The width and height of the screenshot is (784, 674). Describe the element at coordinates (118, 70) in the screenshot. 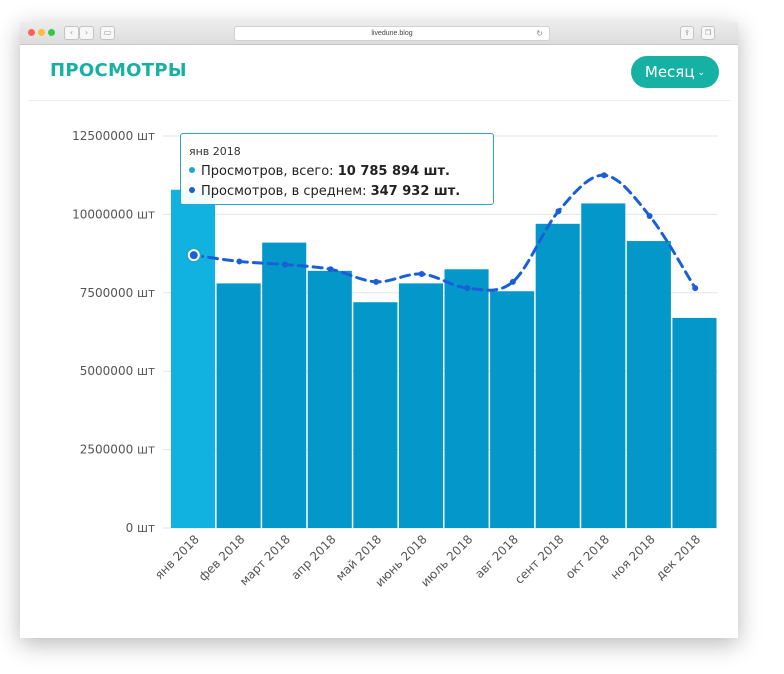

I see `page-title: ПРОСМОТРЫ` at that location.